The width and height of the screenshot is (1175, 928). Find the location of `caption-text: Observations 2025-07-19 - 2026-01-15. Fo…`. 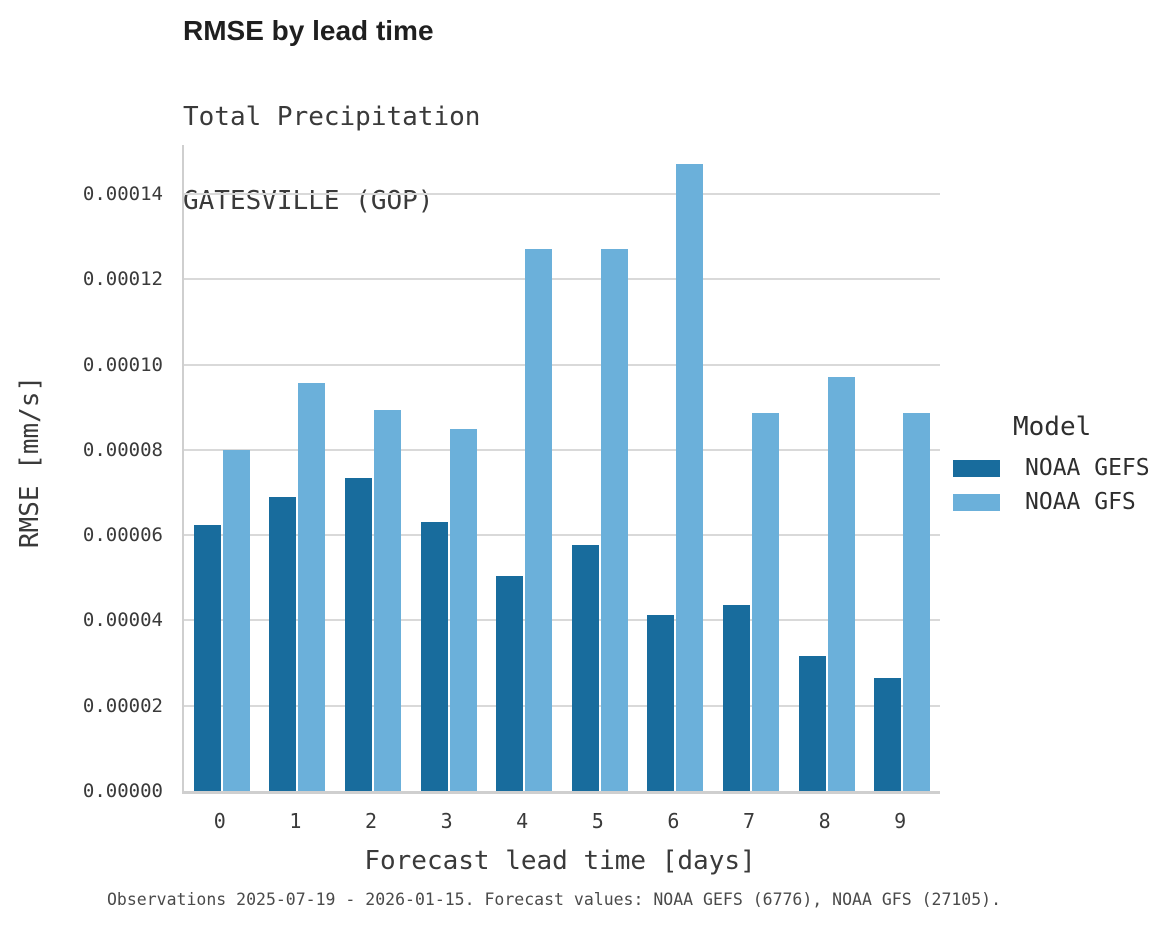

caption-text: Observations 2025-07-19 - 2026-01-15. Fo… is located at coordinates (554, 899).